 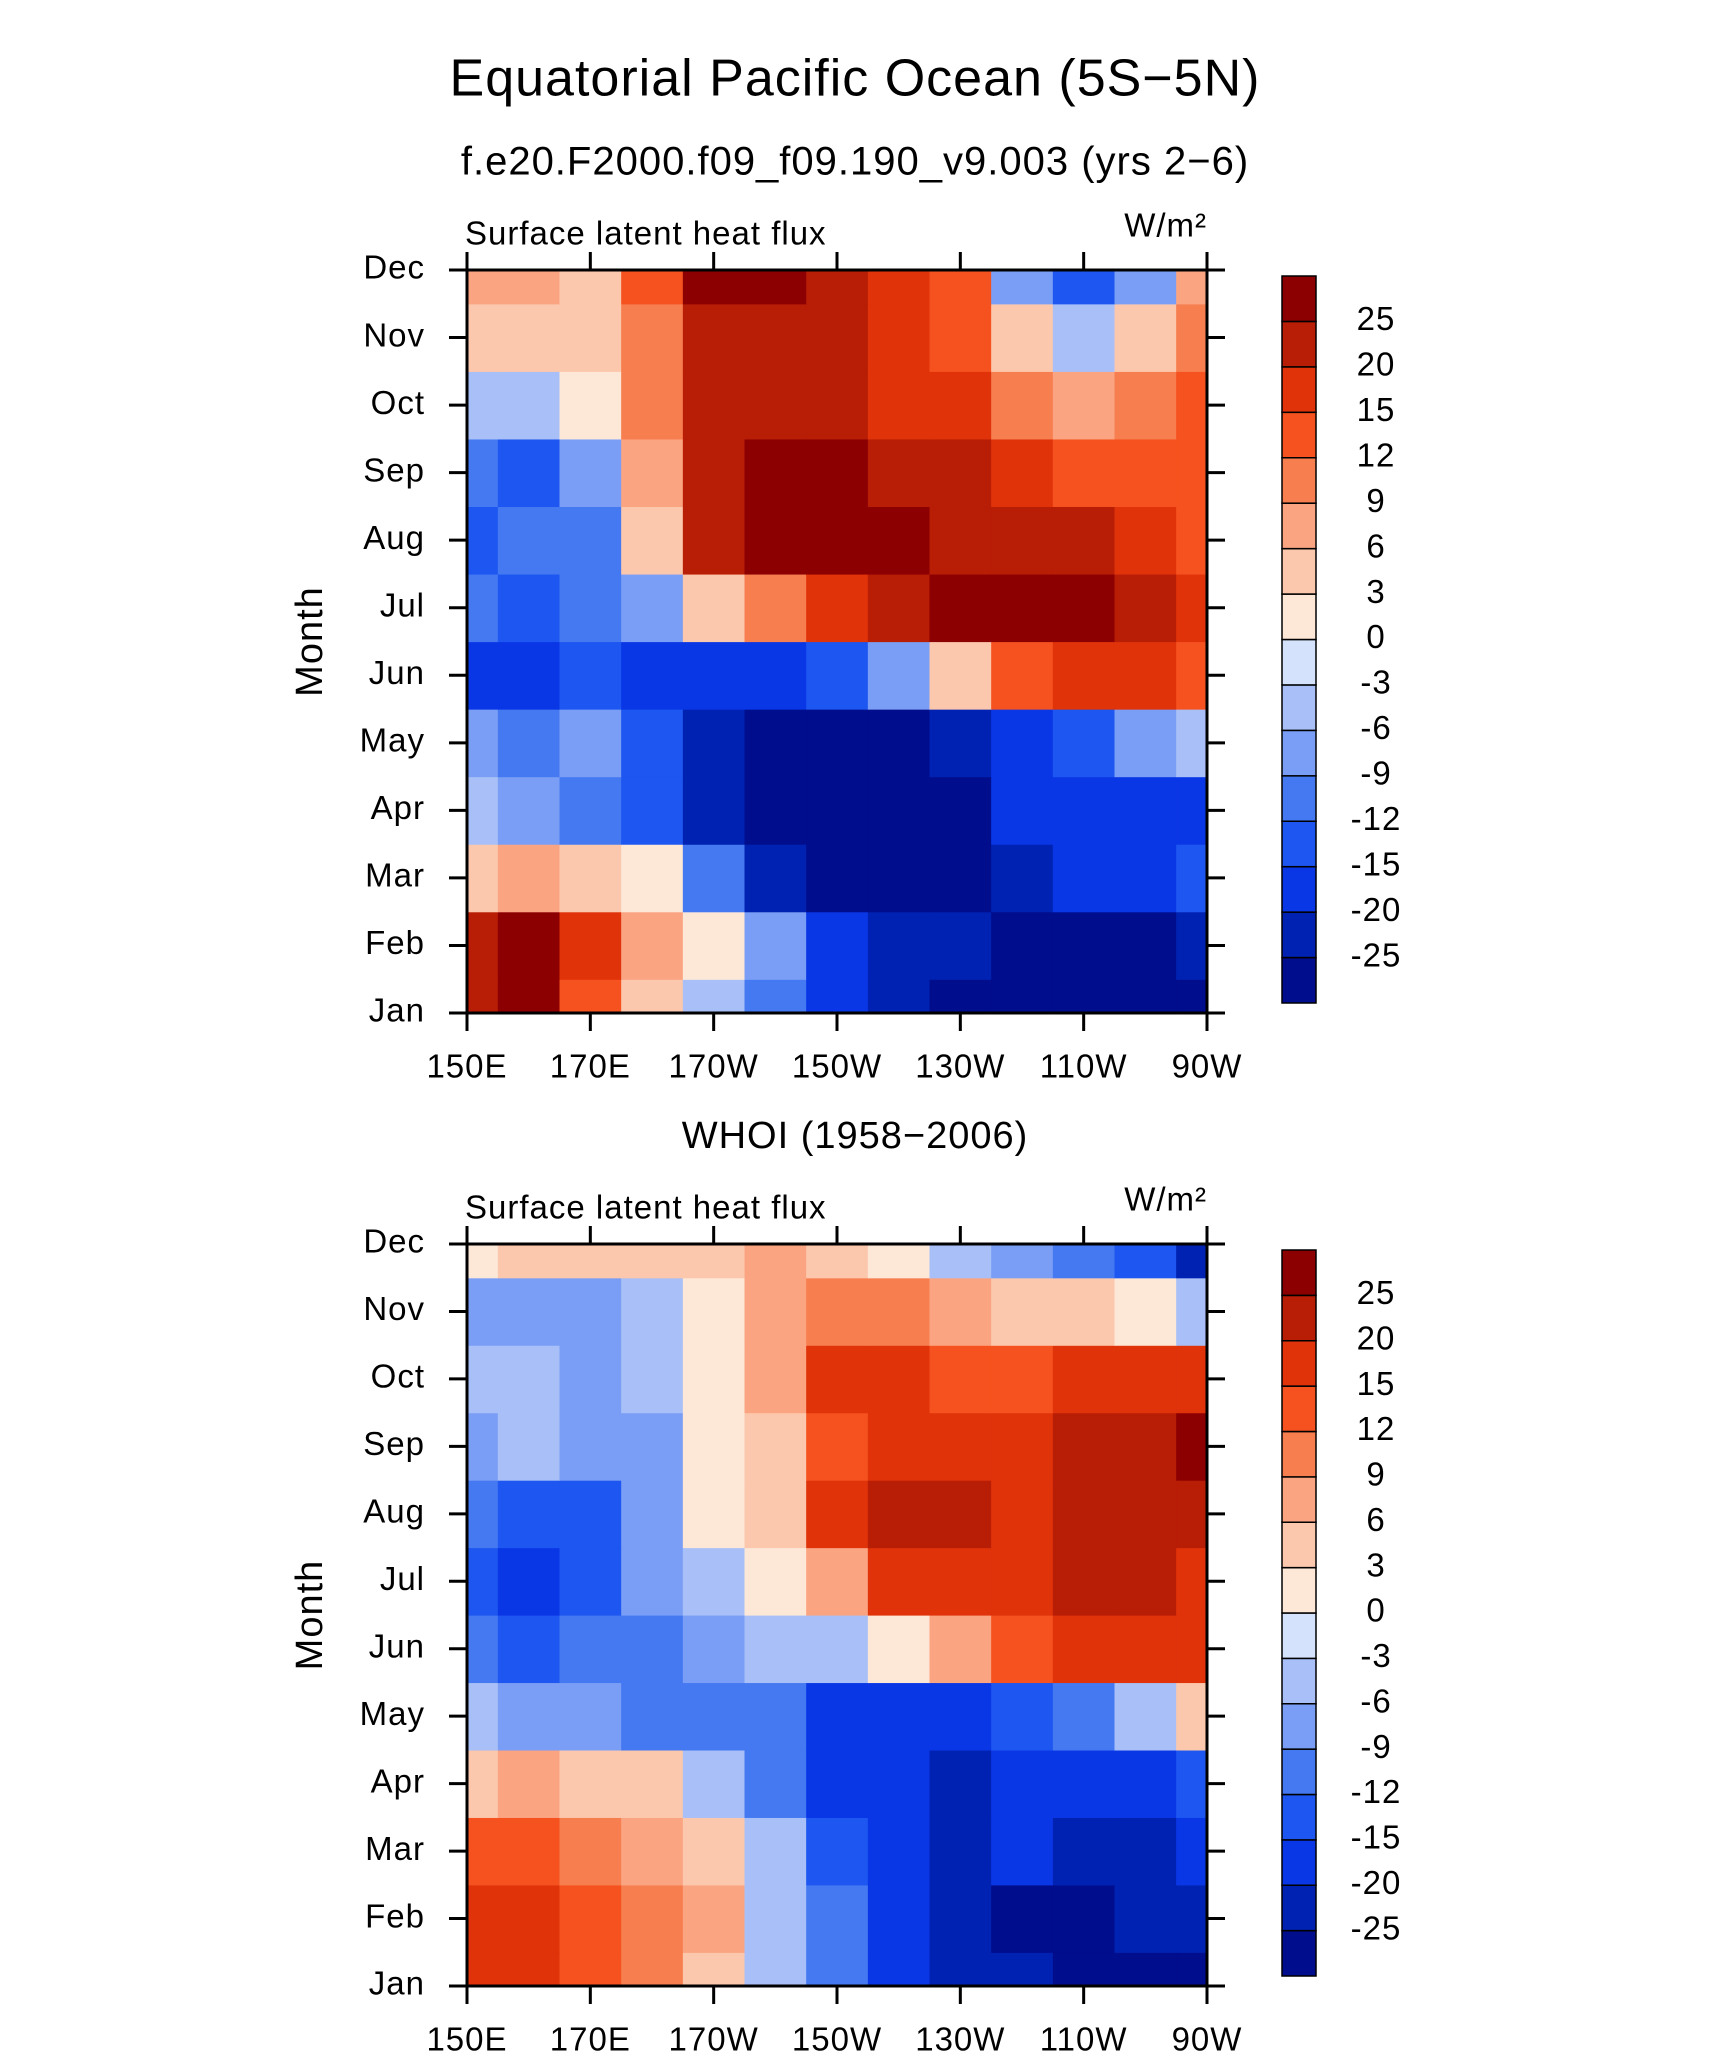 I want to click on x-tick-label: 90W, so click(x=1207, y=1066).